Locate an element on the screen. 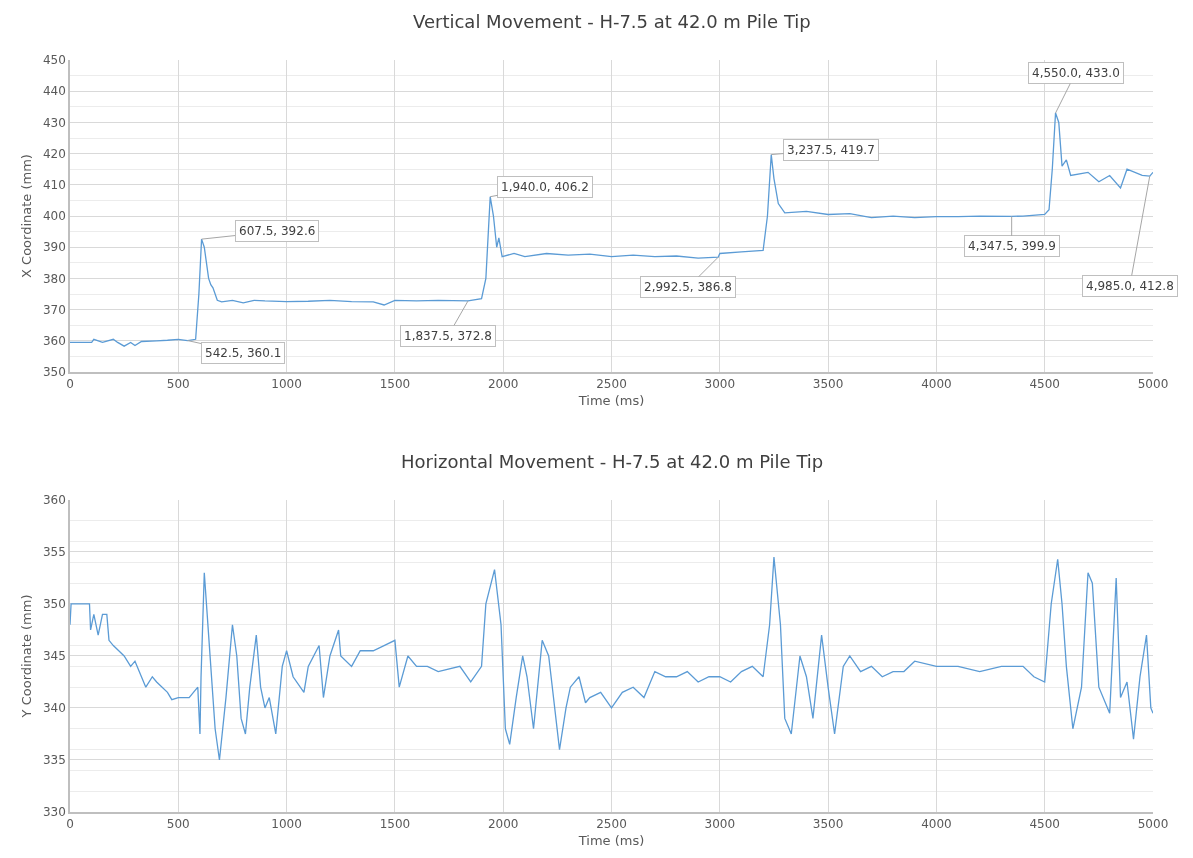 This screenshot has width=1193, height=858. y-tick-label: 330 is located at coordinates (54, 812).